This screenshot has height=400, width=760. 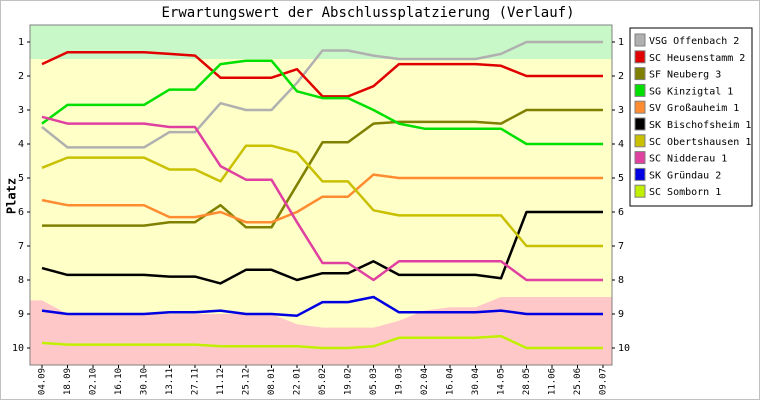 I want to click on legend-label: SC Obertshausen 1, so click(x=700, y=142).